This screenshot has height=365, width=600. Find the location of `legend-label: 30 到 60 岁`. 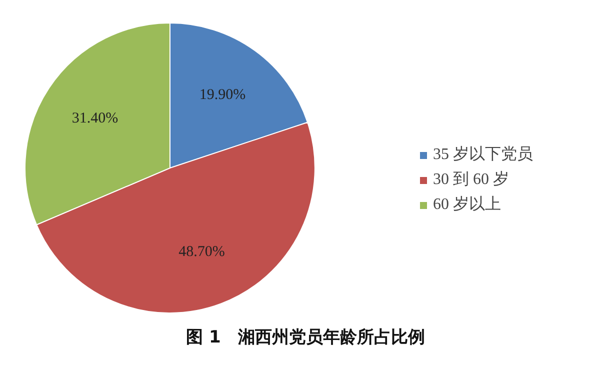

legend-label: 30 到 60 岁 is located at coordinates (471, 180).